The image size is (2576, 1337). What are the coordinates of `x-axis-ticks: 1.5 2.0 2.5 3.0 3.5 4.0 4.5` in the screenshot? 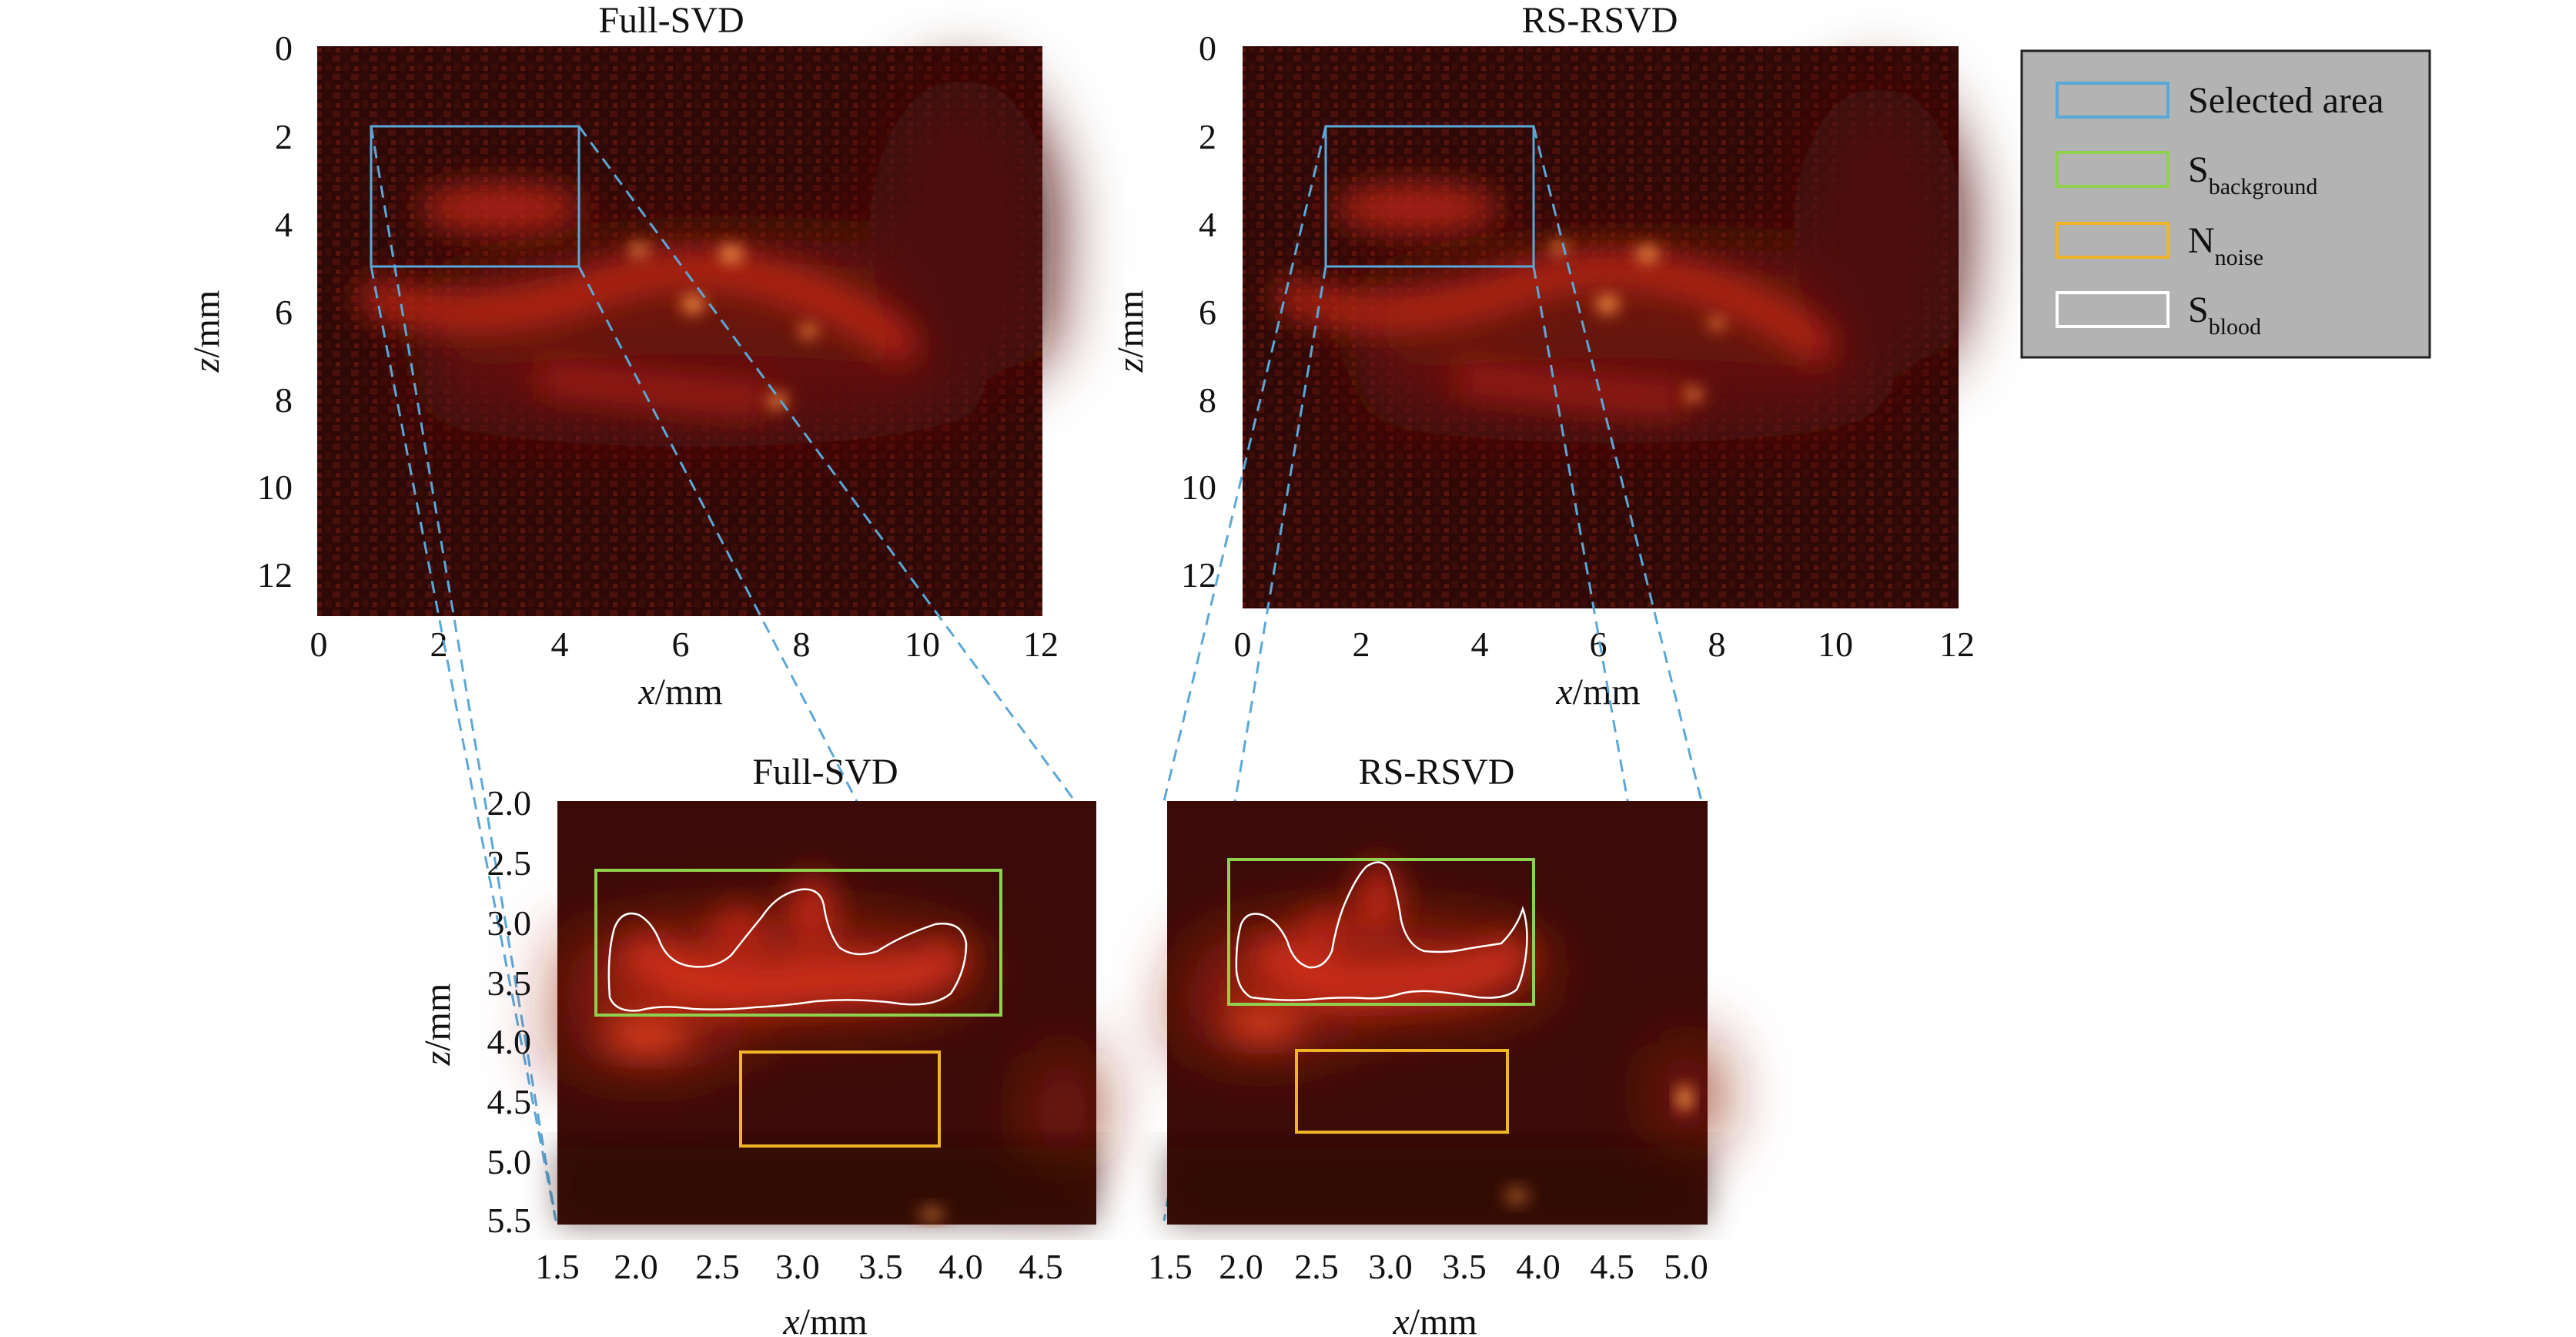 It's located at (799, 1266).